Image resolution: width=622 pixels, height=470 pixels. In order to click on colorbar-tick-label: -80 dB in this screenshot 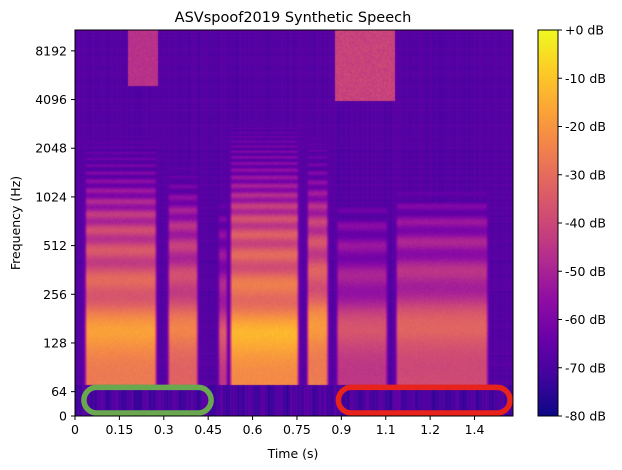, I will do `click(585, 416)`.